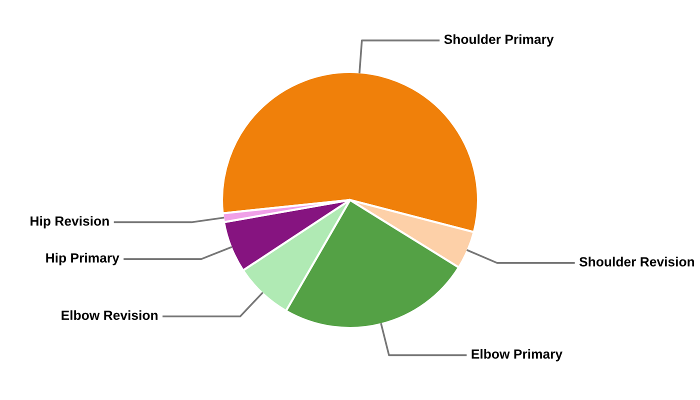 Image resolution: width=700 pixels, height=400 pixels. Describe the element at coordinates (499, 40) in the screenshot. I see `slice-label: Shoulder Primary` at that location.